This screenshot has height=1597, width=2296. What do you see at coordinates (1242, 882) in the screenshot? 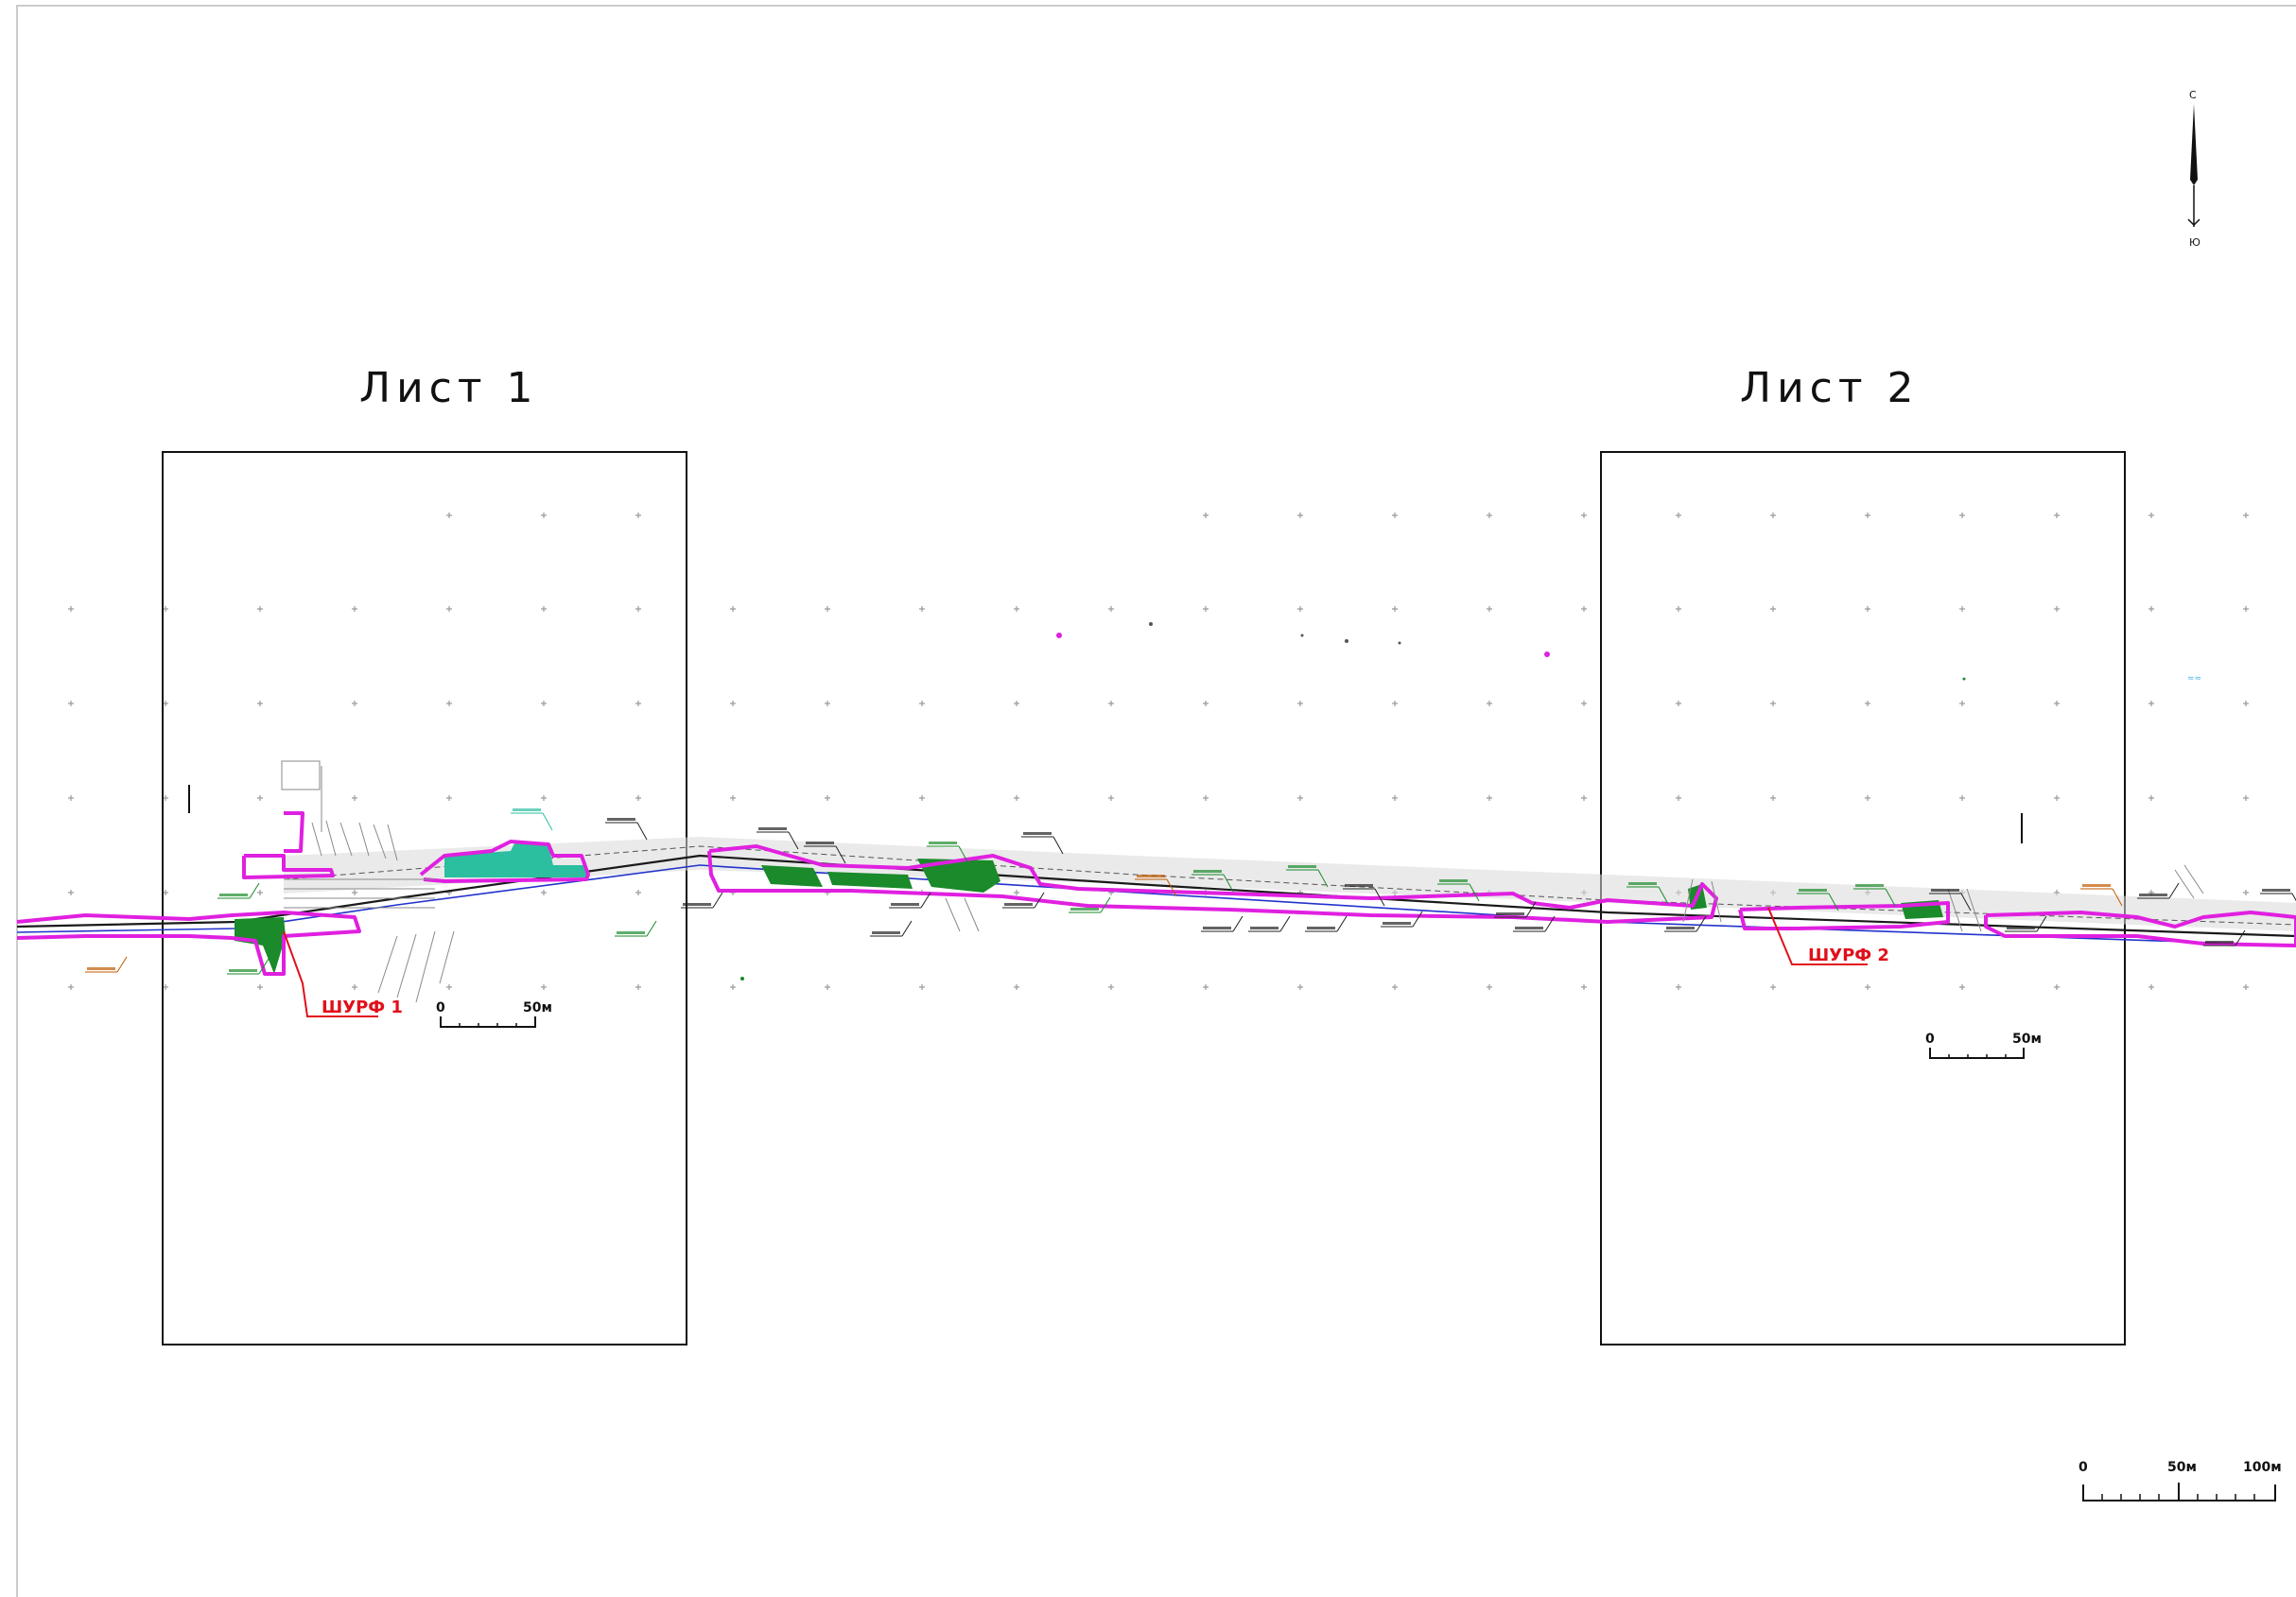
I see `structure-hatching` at bounding box center [1242, 882].